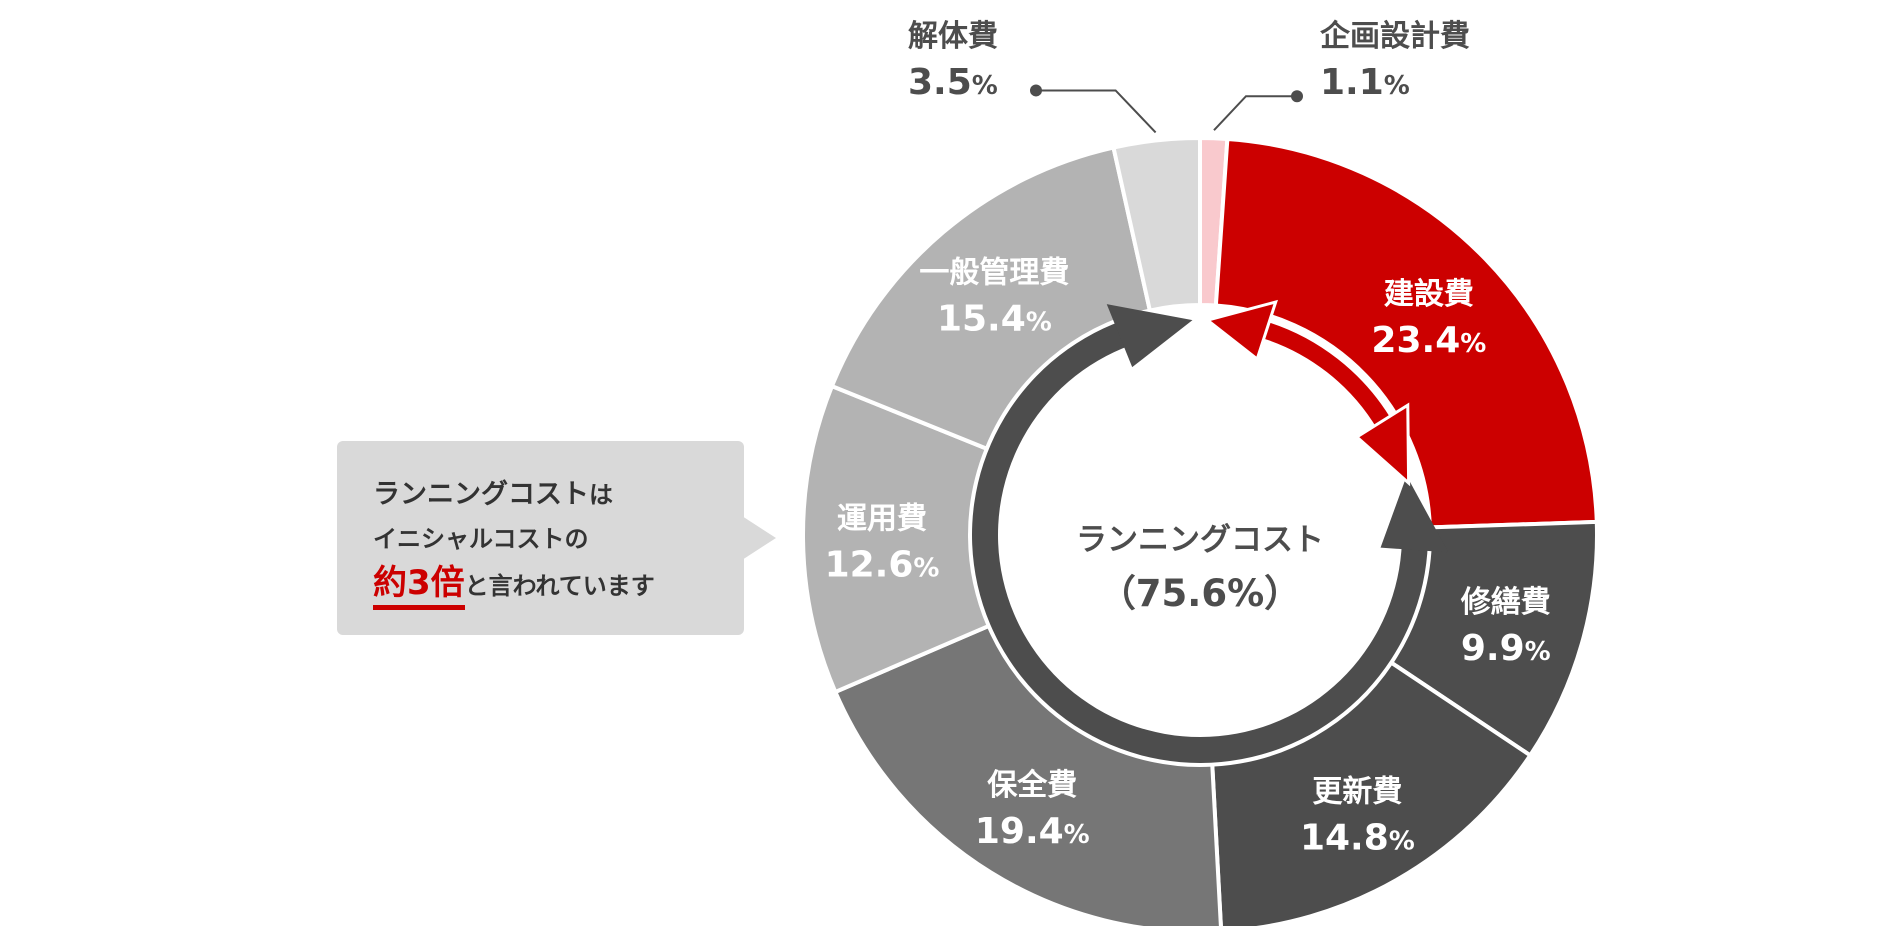 This screenshot has width=1900, height=926. Describe the element at coordinates (1241, 330) in the screenshot. I see `initial-cost-arrowhead-top` at that location.